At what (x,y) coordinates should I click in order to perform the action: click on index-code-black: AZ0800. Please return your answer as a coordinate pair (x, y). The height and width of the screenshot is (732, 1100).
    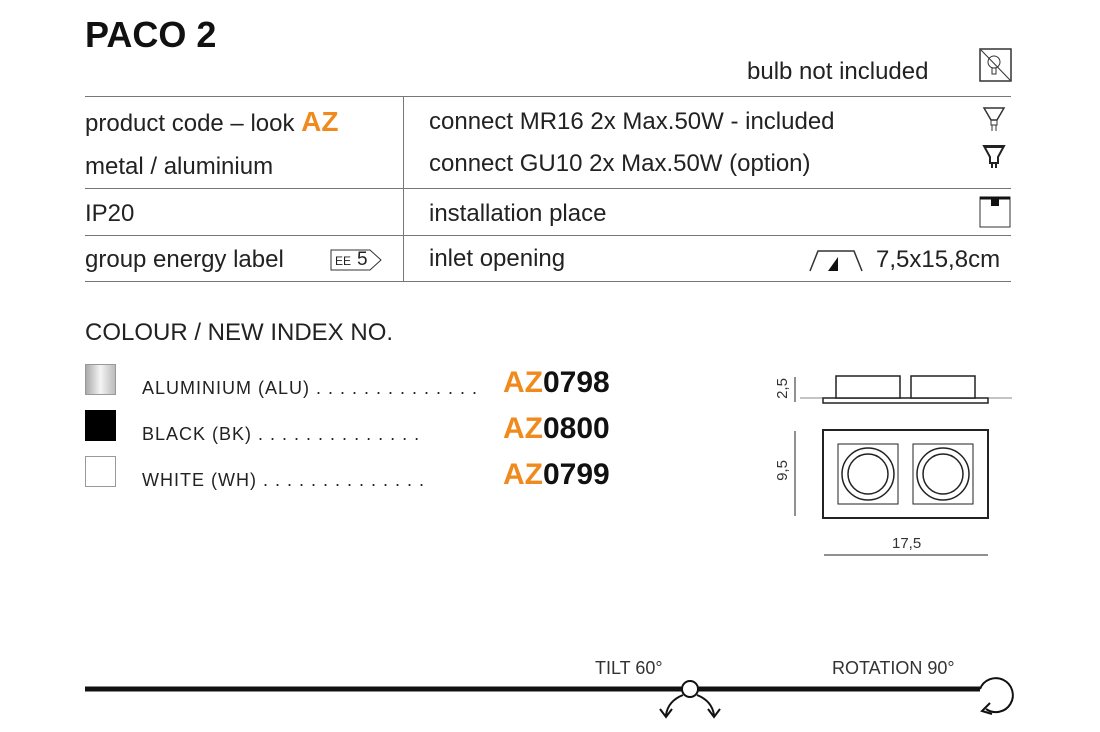
    Looking at the image, I should click on (556, 429).